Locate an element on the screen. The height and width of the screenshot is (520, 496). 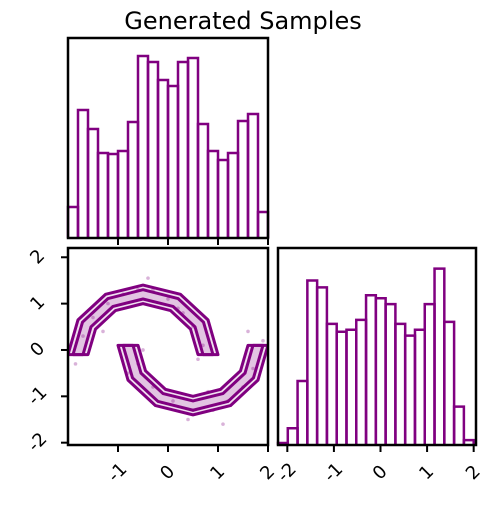
y-tick-label: 1 is located at coordinates (37, 303).